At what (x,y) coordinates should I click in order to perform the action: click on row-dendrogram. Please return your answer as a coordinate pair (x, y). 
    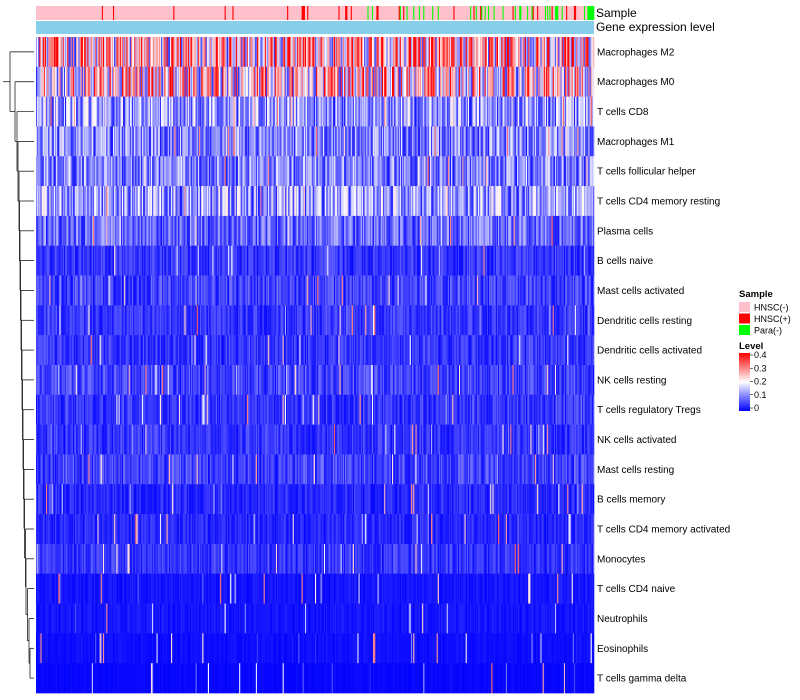
    Looking at the image, I should click on (18, 365).